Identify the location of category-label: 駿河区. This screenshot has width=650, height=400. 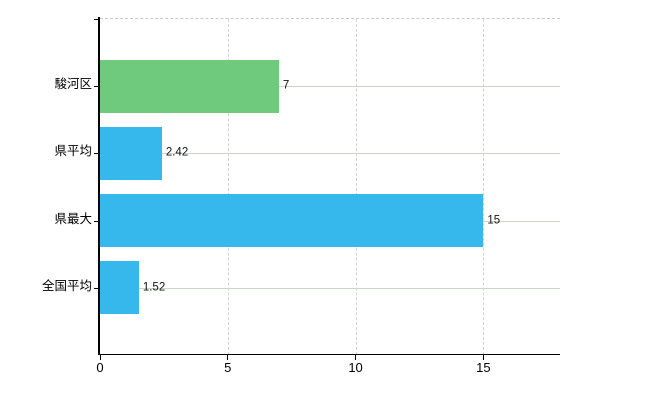
(73, 84).